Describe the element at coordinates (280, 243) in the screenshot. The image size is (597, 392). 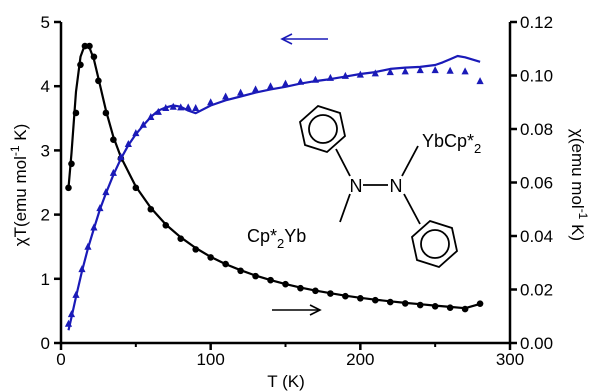
I see `label-cp2yb-sub: 2` at that location.